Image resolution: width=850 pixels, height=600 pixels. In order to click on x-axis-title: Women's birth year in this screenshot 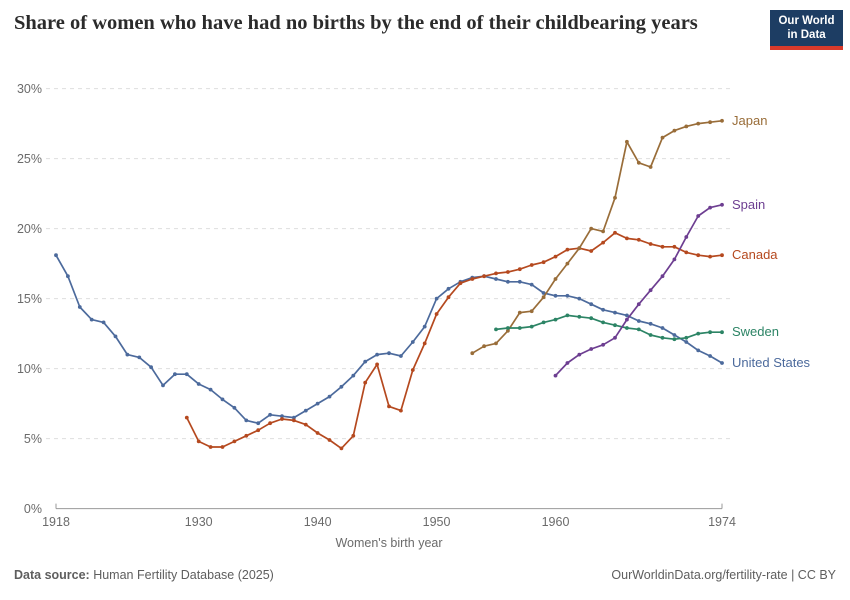, I will do `click(389, 543)`.